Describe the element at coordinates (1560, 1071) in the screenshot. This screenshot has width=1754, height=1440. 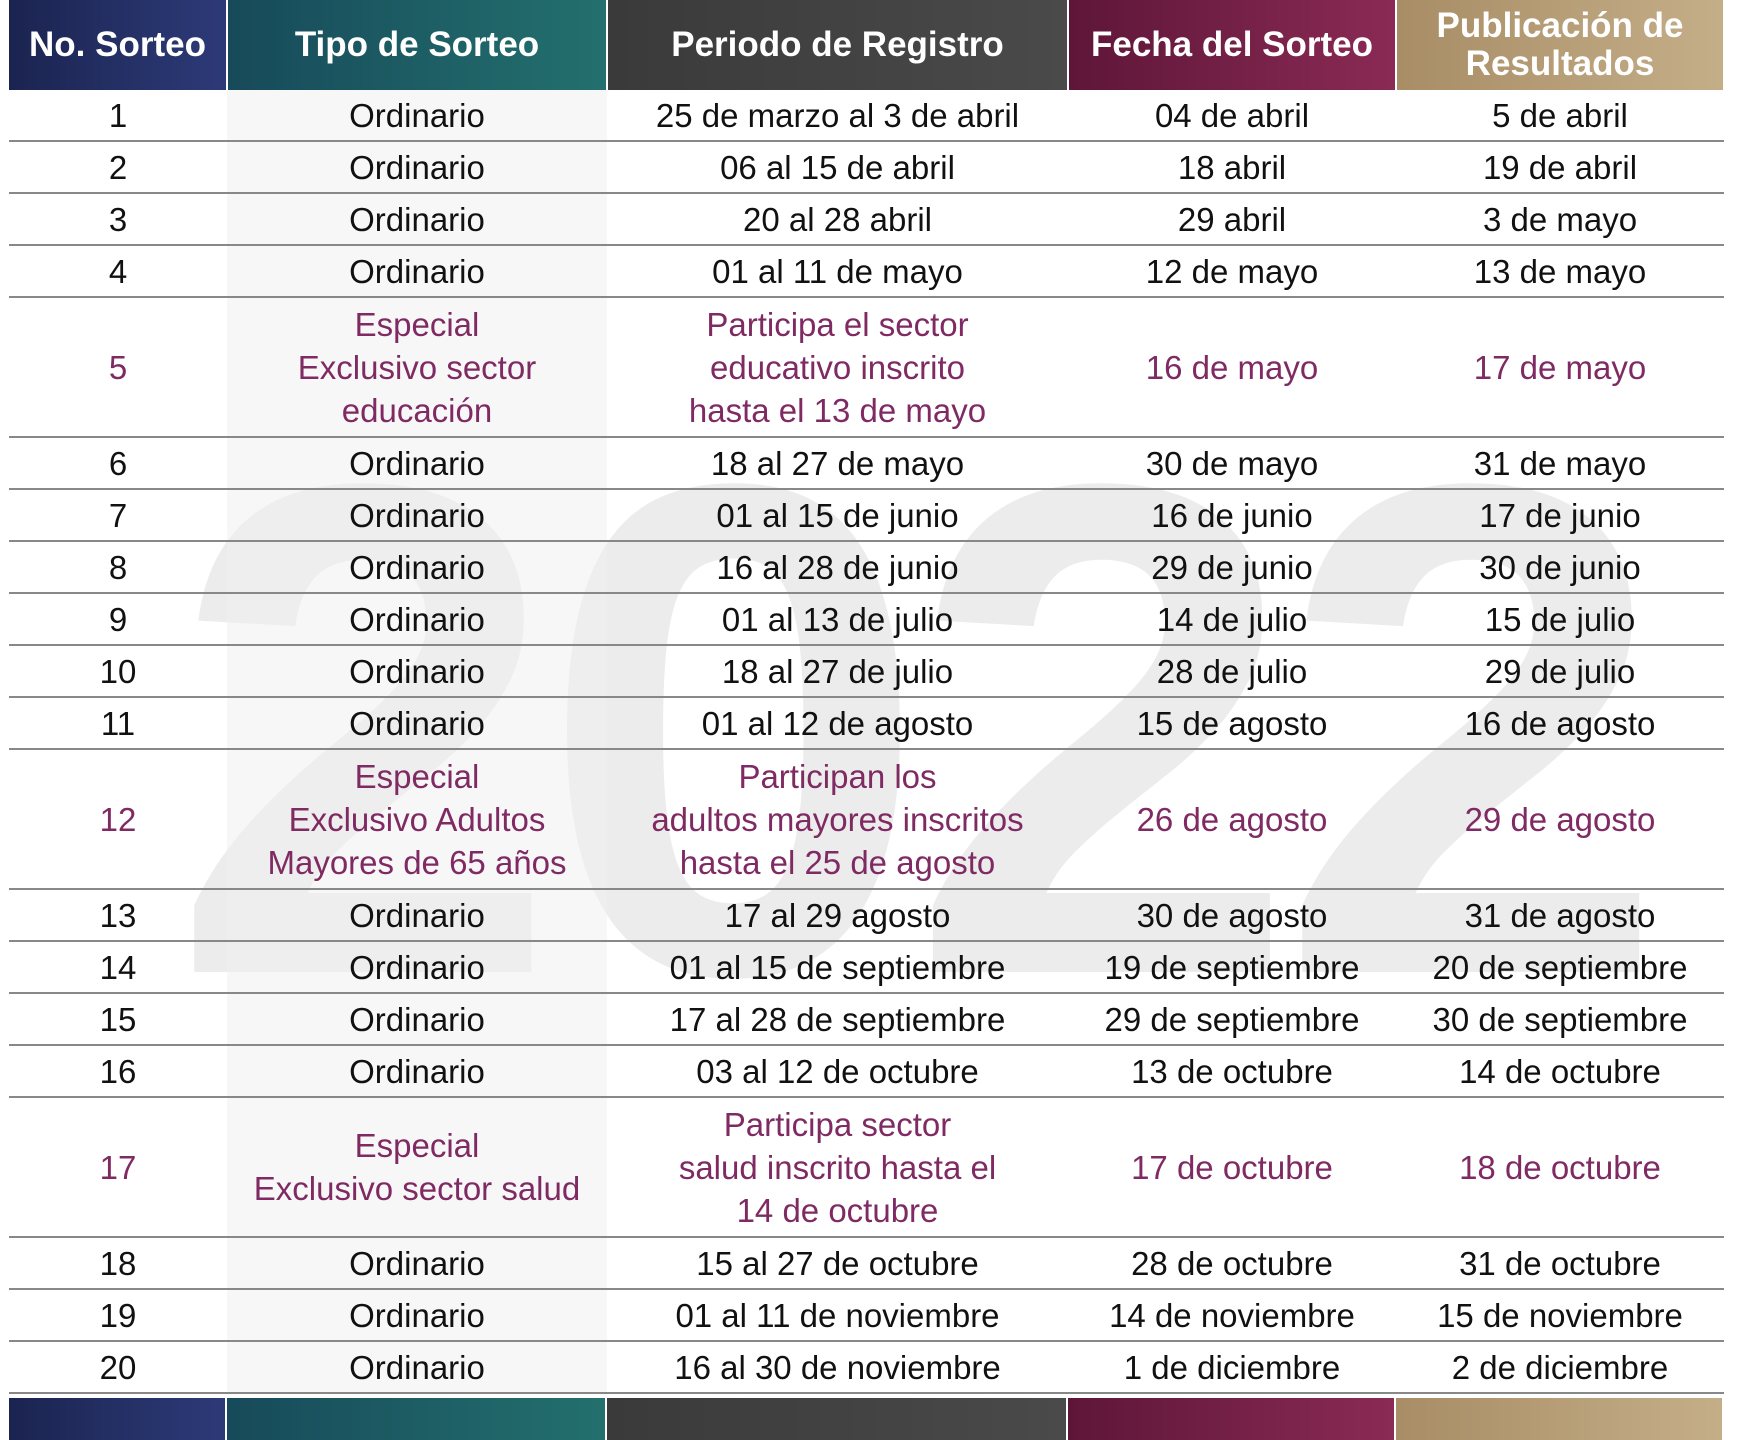
I see `table-cell: 14 de octubre` at that location.